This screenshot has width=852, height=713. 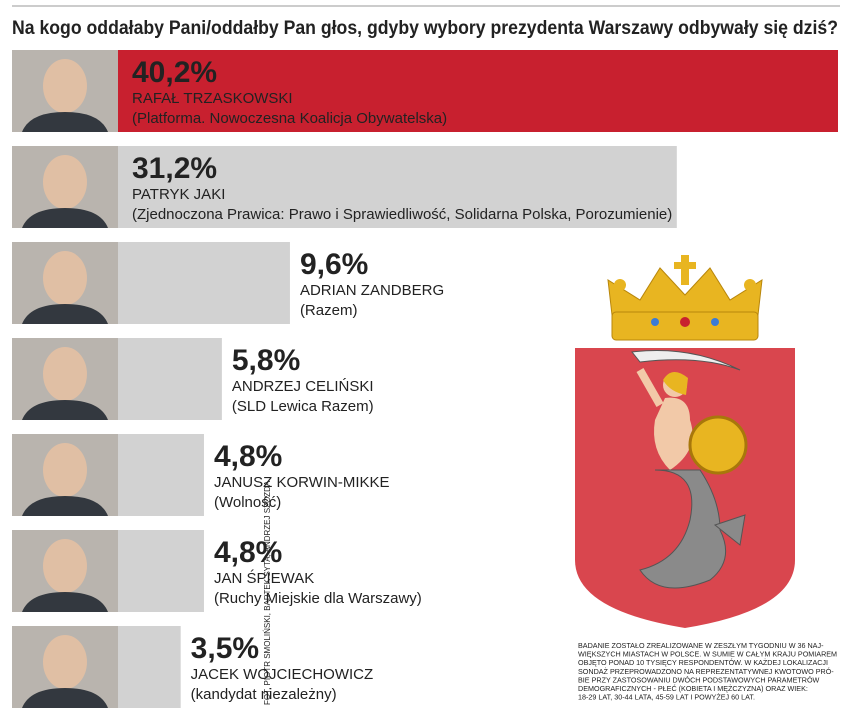 What do you see at coordinates (334, 264) in the screenshot?
I see `value-label: 9,6%` at bounding box center [334, 264].